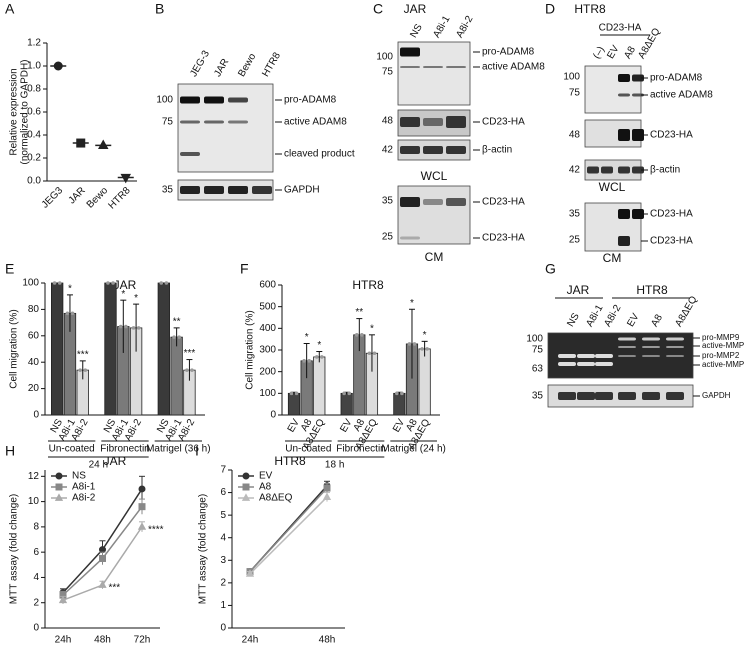  Describe the element at coordinates (34, 89) in the screenshot. I see `y-tick-label: 0.8` at that location.